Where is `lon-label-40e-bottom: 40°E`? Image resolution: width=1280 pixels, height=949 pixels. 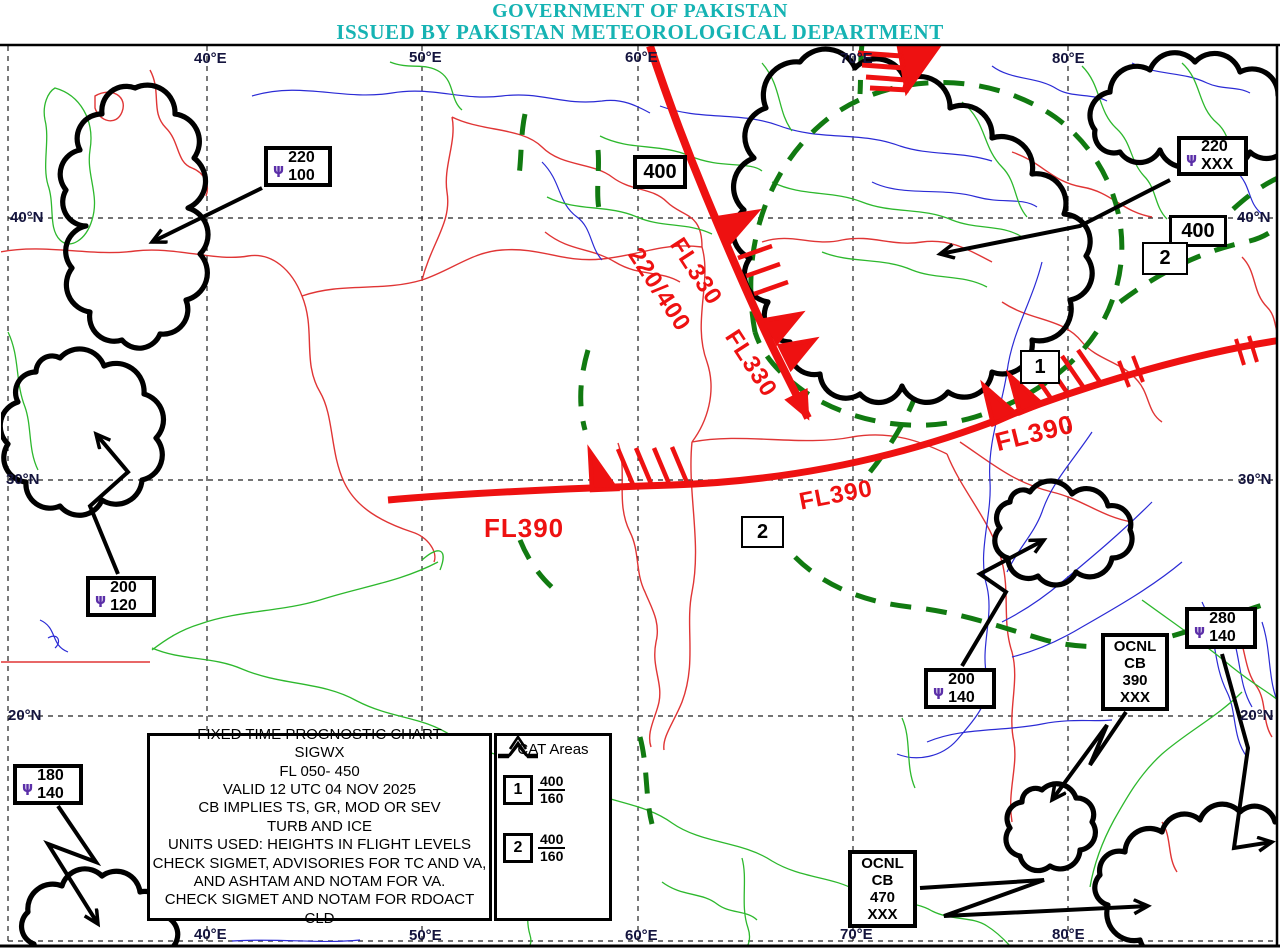 lon-label-40e-bottom: 40°E is located at coordinates (210, 934).